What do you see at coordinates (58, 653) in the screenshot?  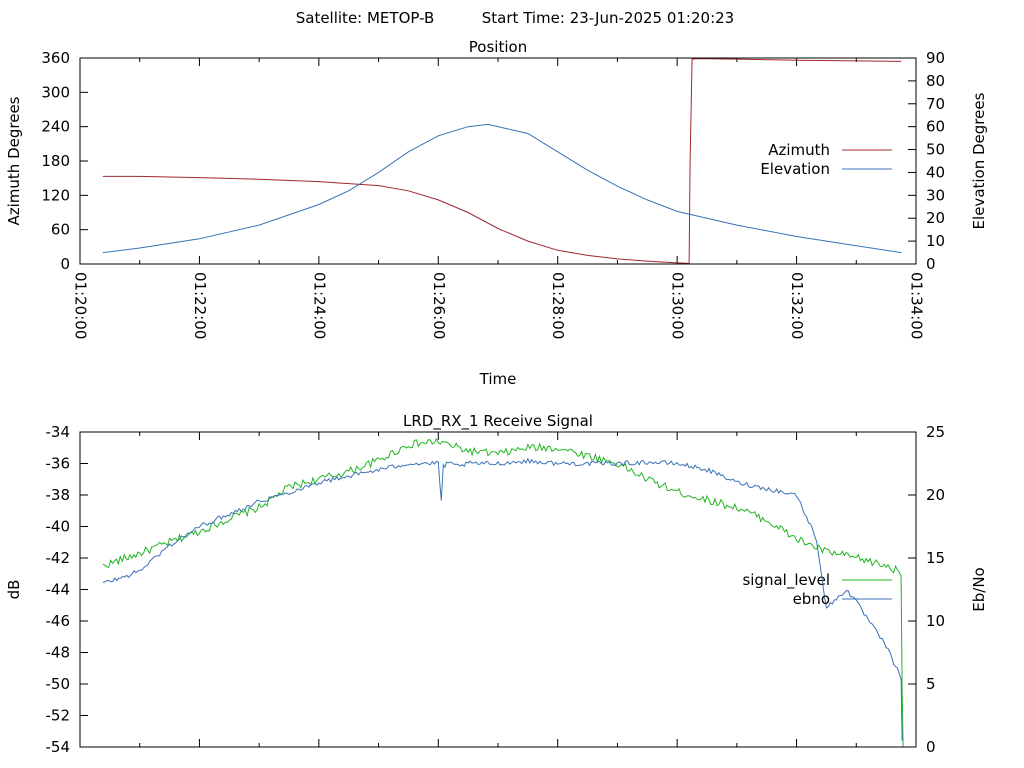 I see `y-tick-label: -48` at bounding box center [58, 653].